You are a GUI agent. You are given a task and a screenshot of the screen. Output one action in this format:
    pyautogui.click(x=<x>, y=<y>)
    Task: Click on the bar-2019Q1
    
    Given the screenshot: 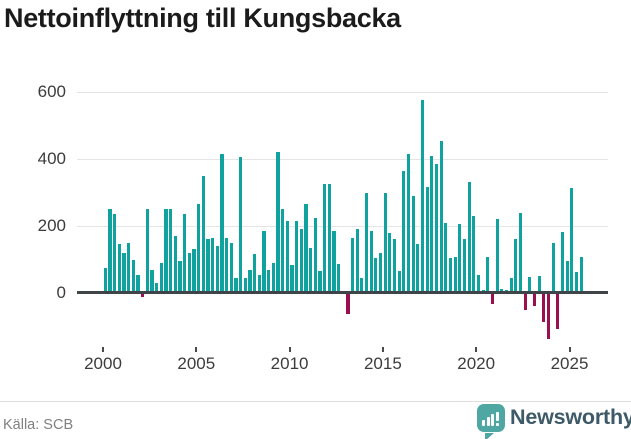 What is the action you would take?
    pyautogui.click(x=460, y=258)
    